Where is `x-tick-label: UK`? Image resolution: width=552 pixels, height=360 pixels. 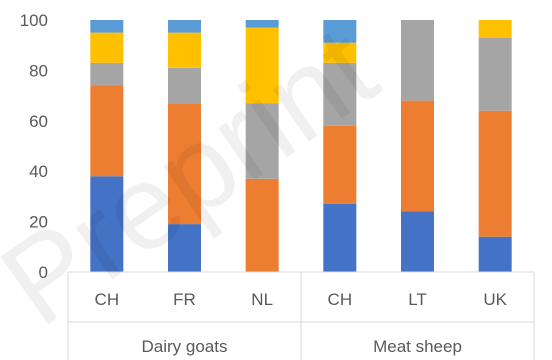
x-tick-label: UK is located at coordinates (495, 299).